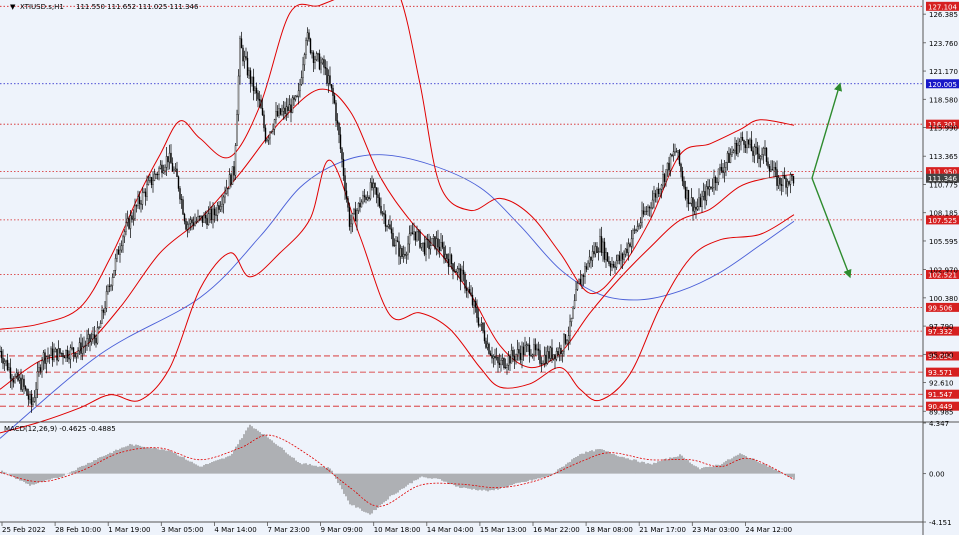 Image resolution: width=959 pixels, height=535 pixels. What do you see at coordinates (937, 475) in the screenshot?
I see `macd-y-tick-label: 0.00` at bounding box center [937, 475].